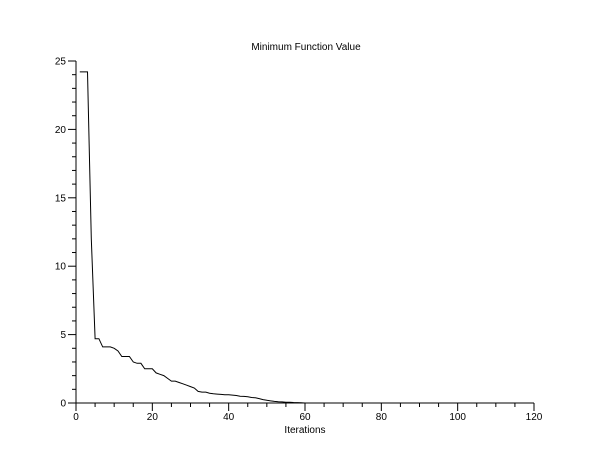 The height and width of the screenshot is (460, 610). Describe the element at coordinates (61, 267) in the screenshot. I see `y-tick-label: 10` at that location.